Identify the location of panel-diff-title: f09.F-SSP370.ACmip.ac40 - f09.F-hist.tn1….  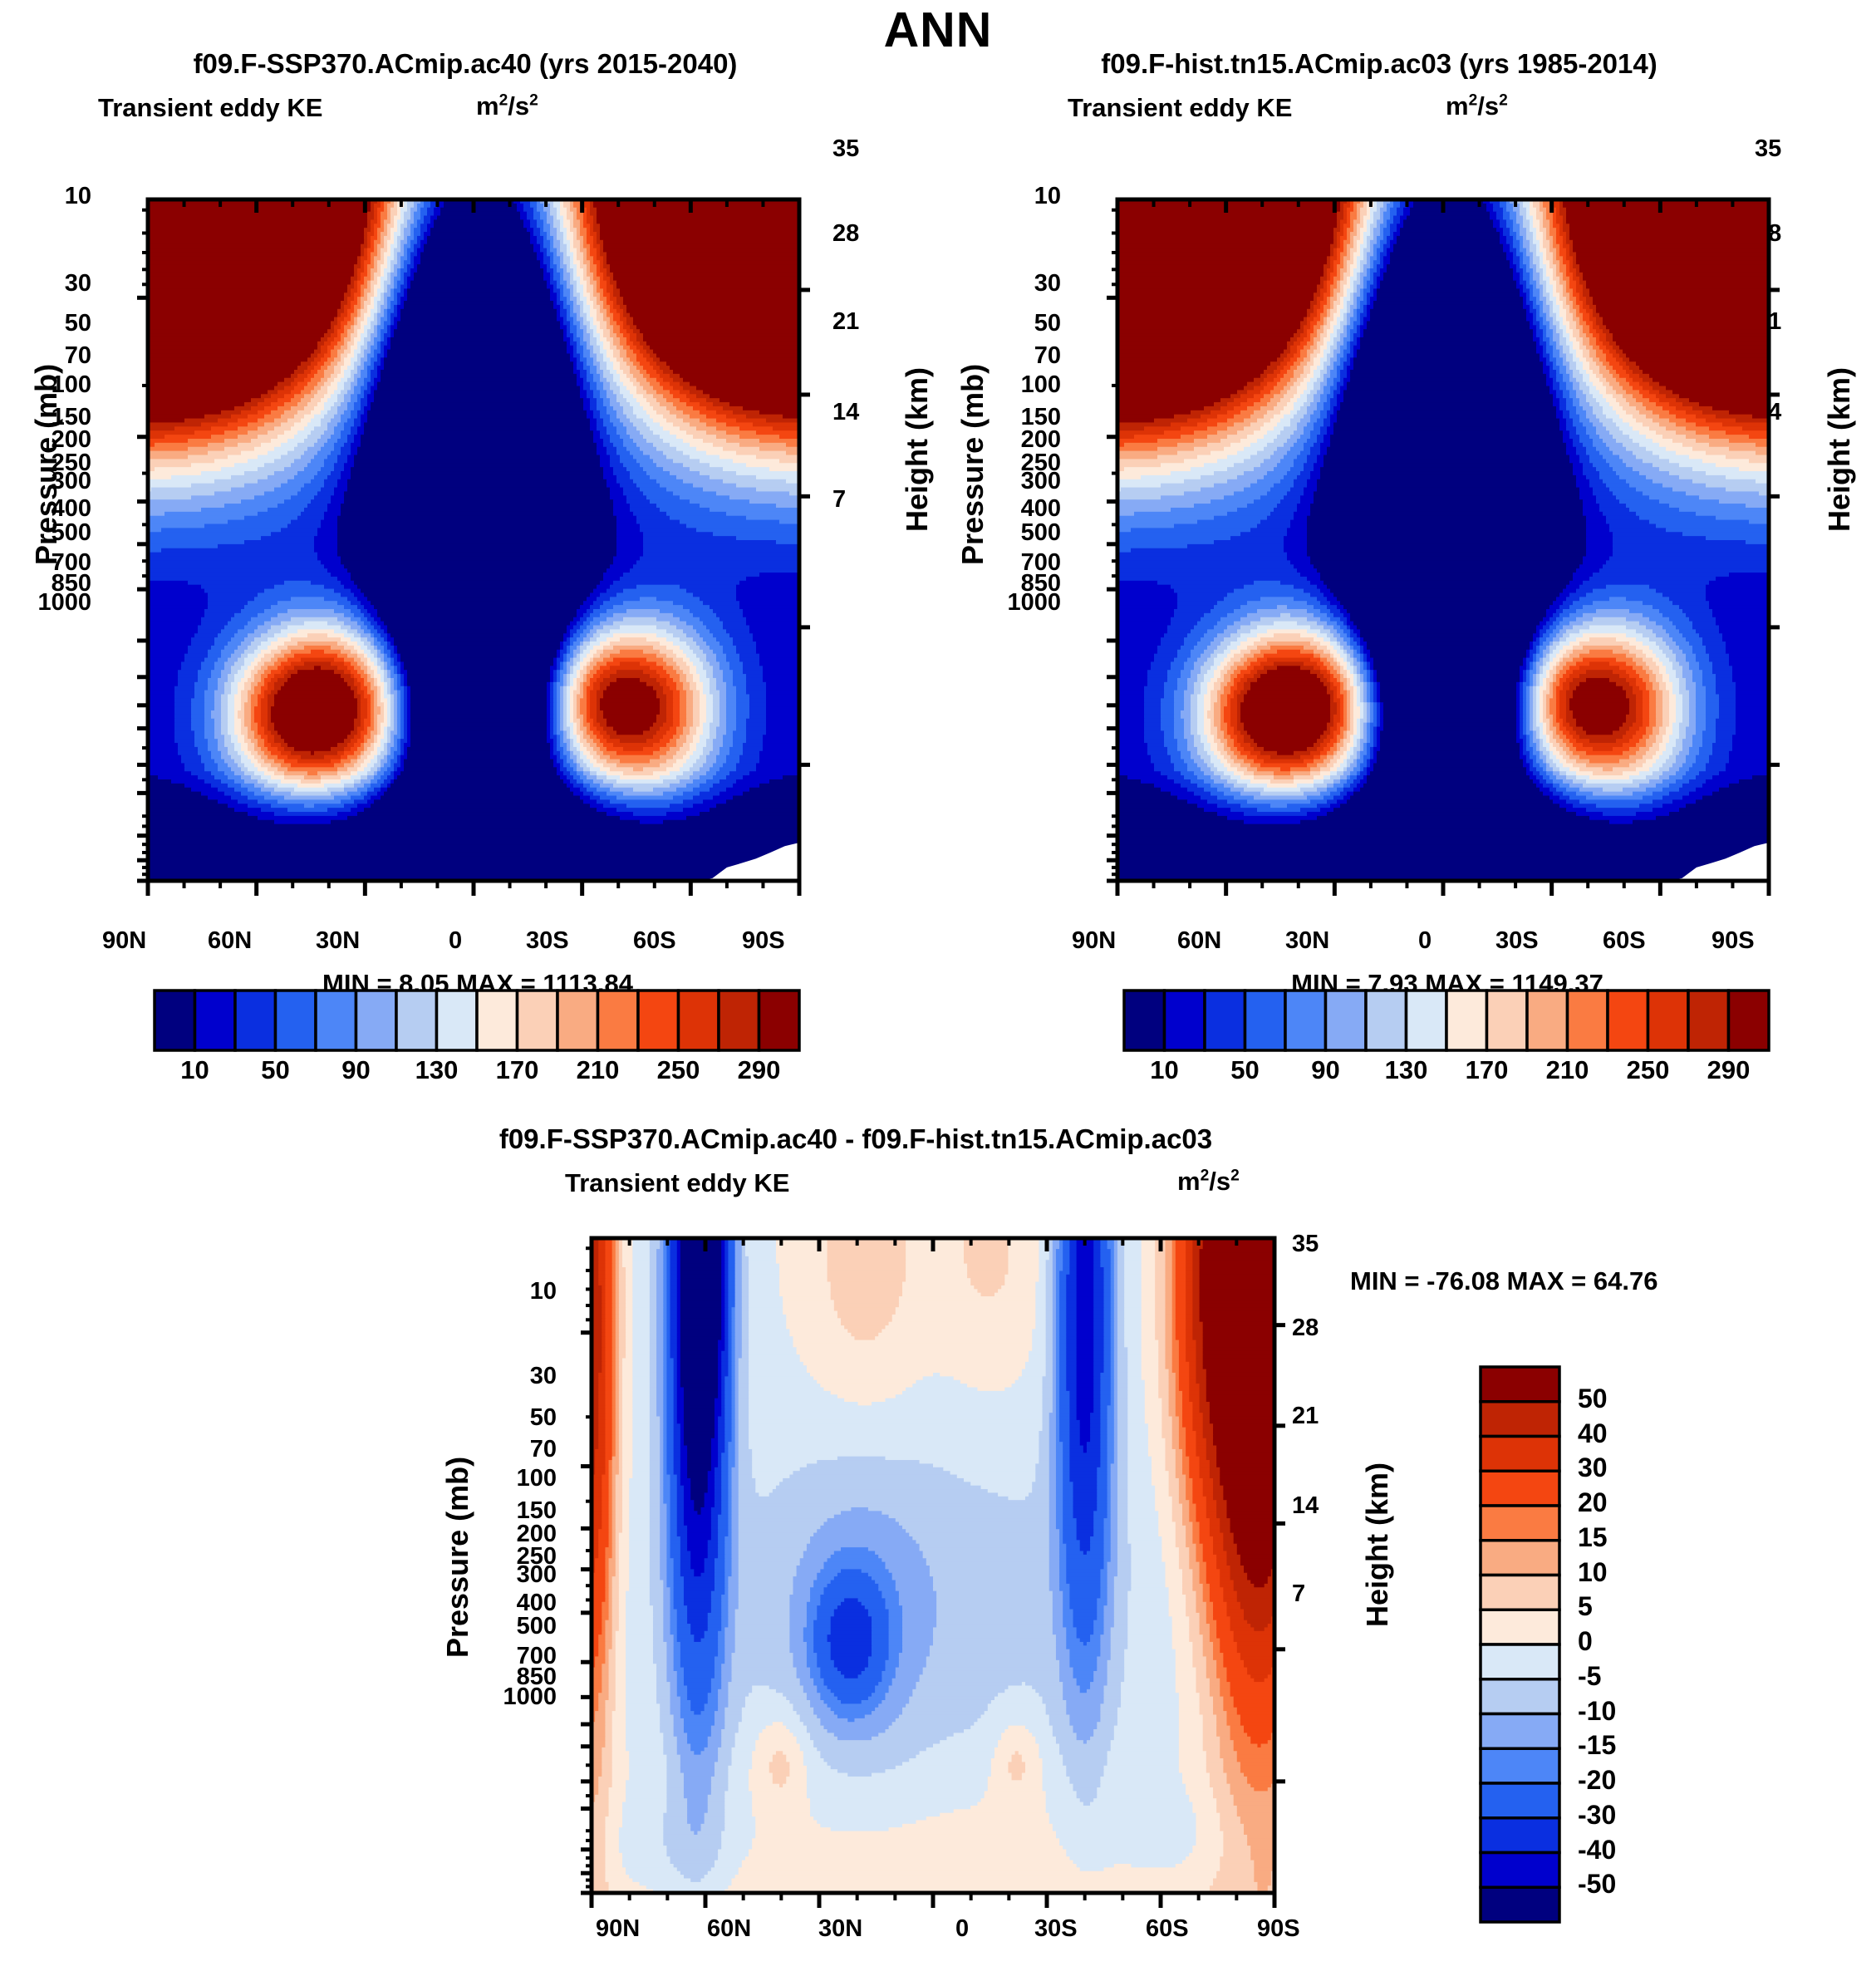
(856, 1138).